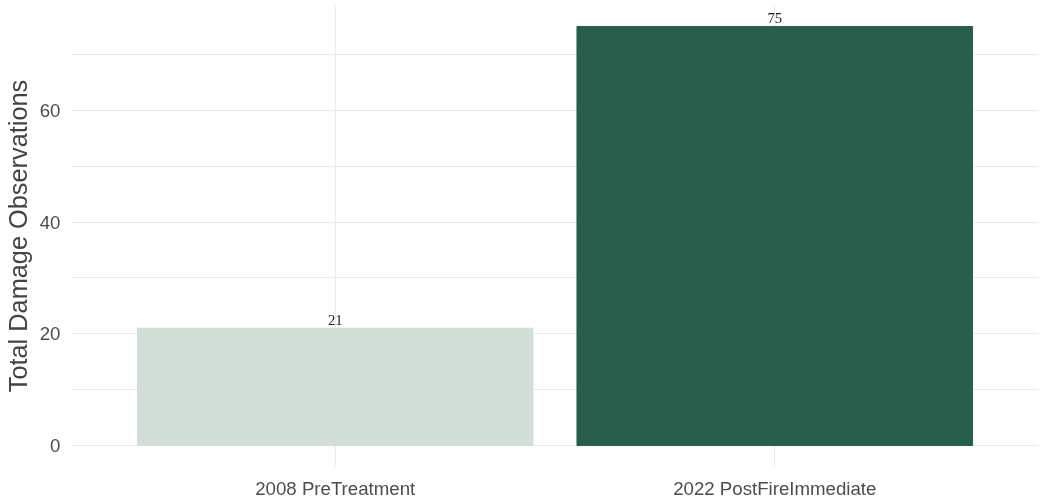 The width and height of the screenshot is (1043, 501). I want to click on y-tick-label: 0, so click(55, 446).